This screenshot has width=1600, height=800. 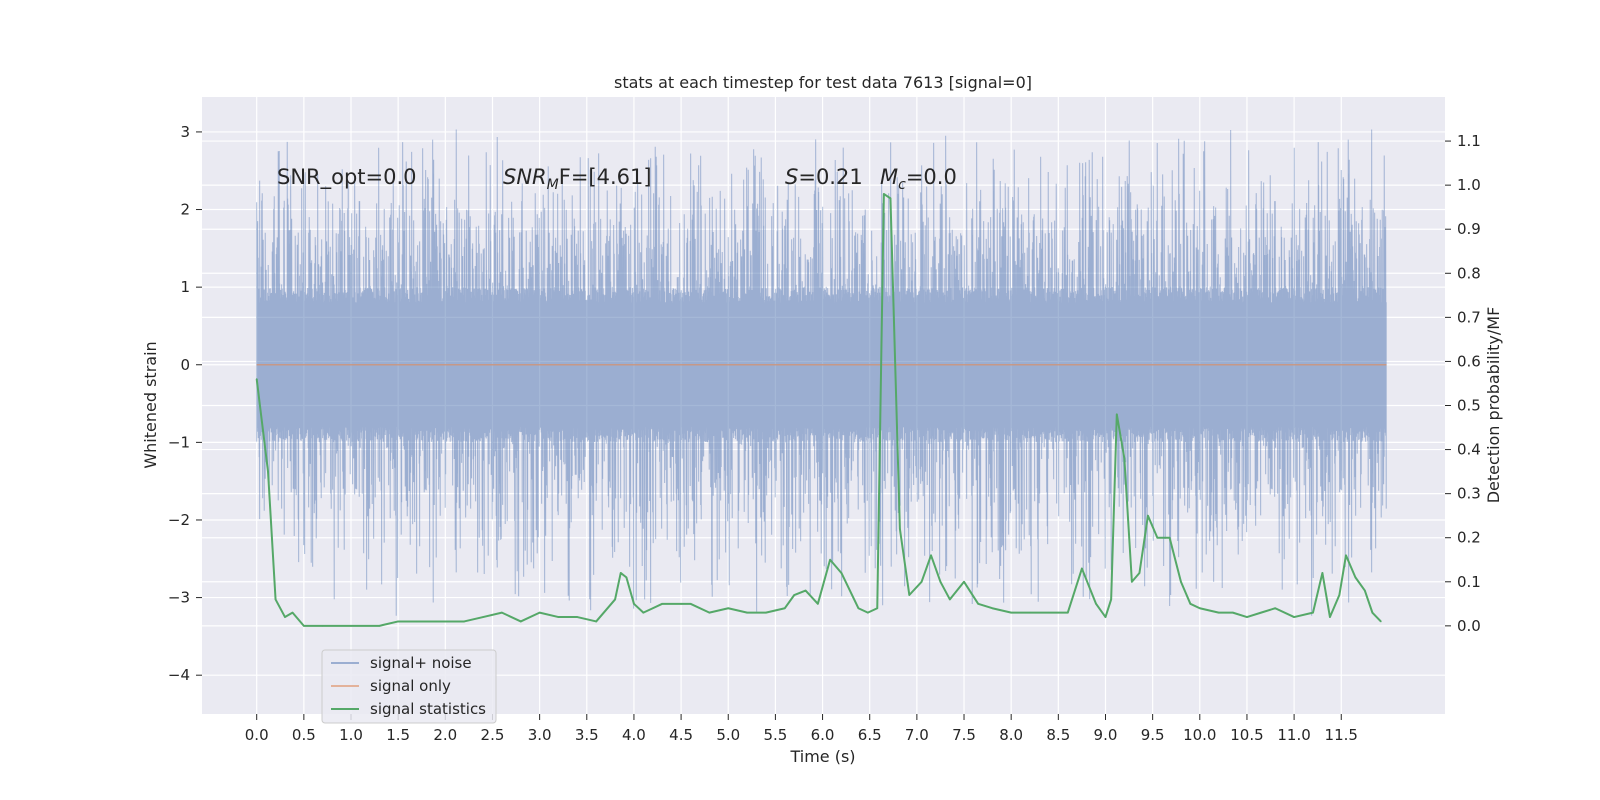 What do you see at coordinates (1058, 735) in the screenshot?
I see `x-tick-label: 8.5` at bounding box center [1058, 735].